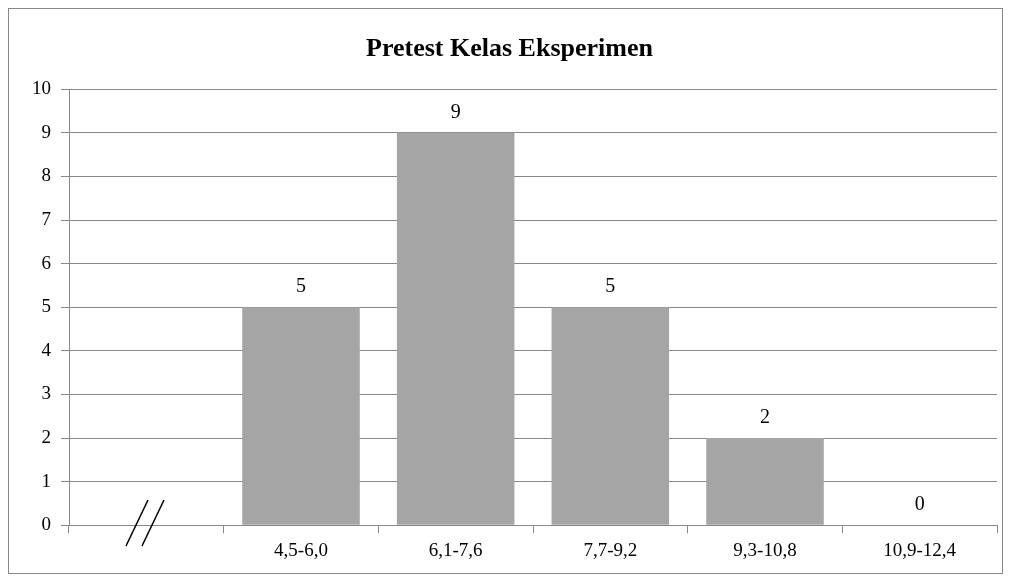  What do you see at coordinates (920, 549) in the screenshot?
I see `x-tick-label: 10,9-12,4` at bounding box center [920, 549].